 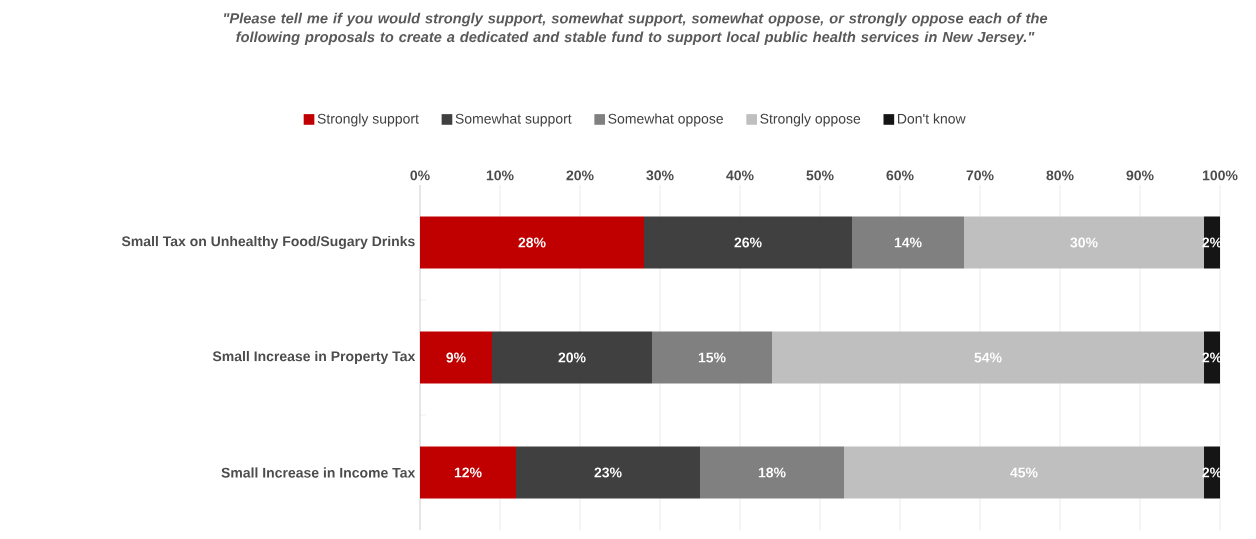 What do you see at coordinates (268, 242) in the screenshot?
I see `y-tick-label: Small Tax on Unhealthy Food/Sugary Drinks` at bounding box center [268, 242].